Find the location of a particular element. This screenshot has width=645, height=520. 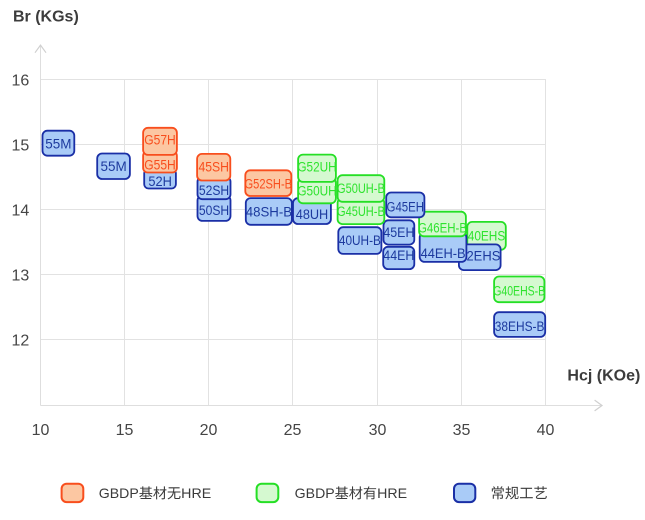

svg-text: 48UH is located at coordinates (312, 214).